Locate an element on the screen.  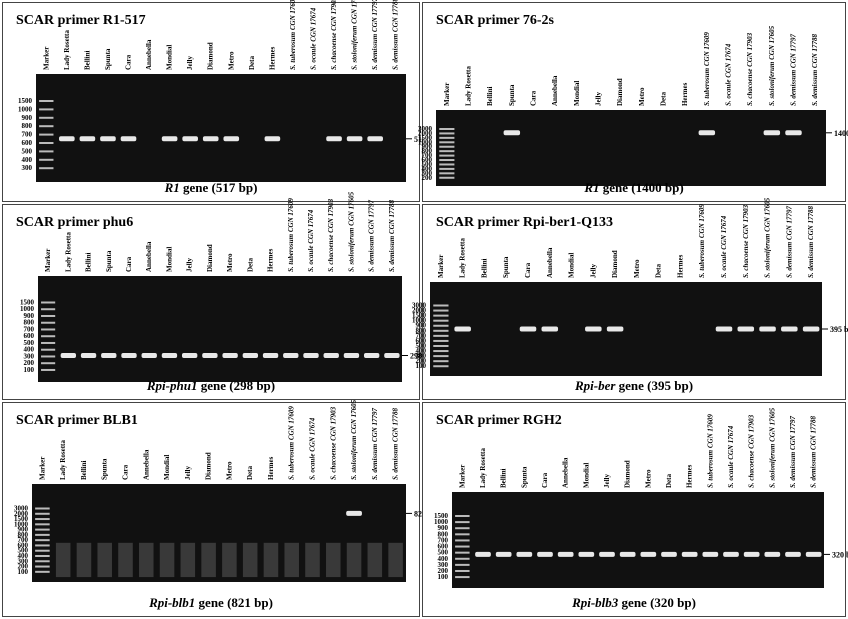
lane-label: Jelly is located at coordinates (188, 473).